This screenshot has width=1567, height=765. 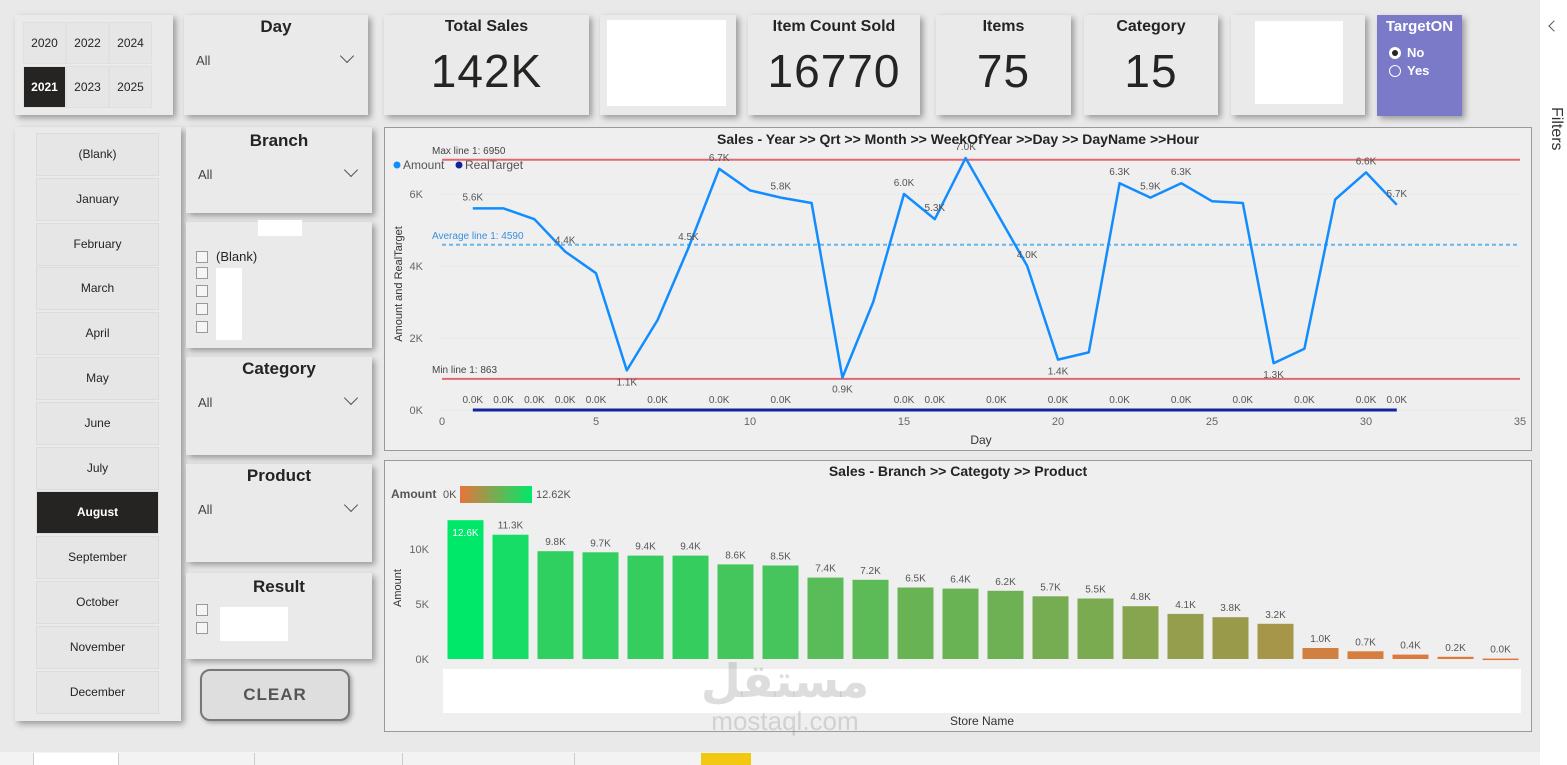 I want to click on year-button-2021: 2021, so click(x=44, y=87).